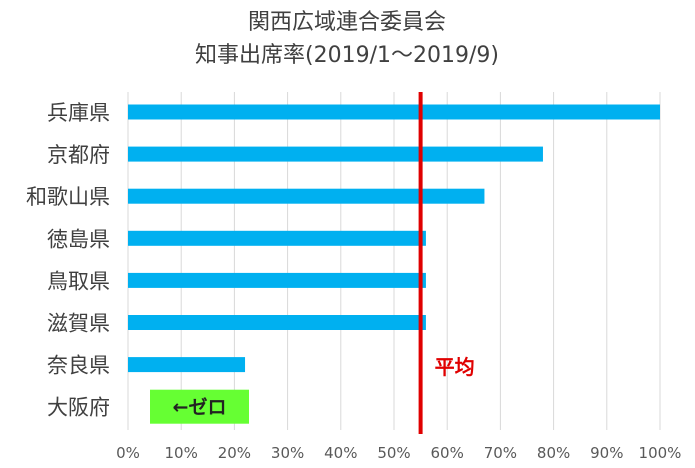 This screenshot has height=468, width=695. Describe the element at coordinates (340, 453) in the screenshot. I see `x-tick-label: 40%` at that location.